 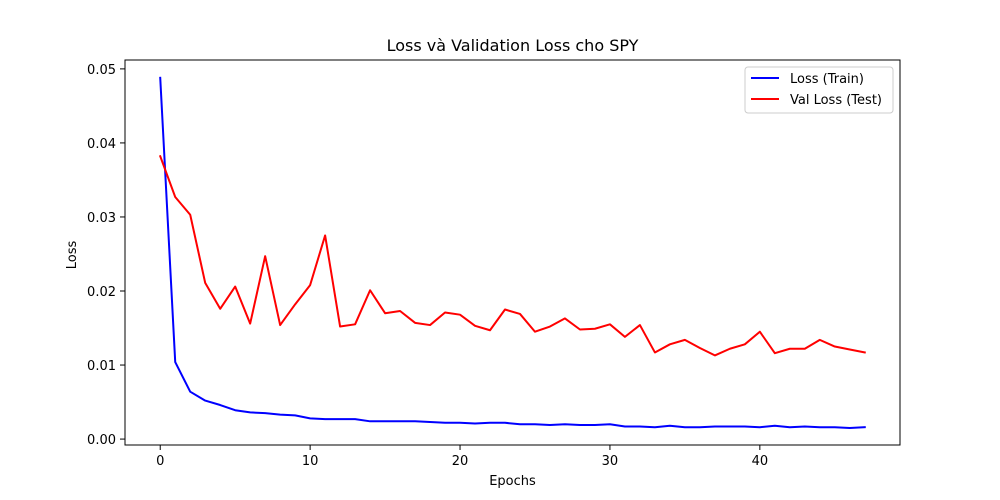 I want to click on y-tick-label: 0.05, so click(x=101, y=70).